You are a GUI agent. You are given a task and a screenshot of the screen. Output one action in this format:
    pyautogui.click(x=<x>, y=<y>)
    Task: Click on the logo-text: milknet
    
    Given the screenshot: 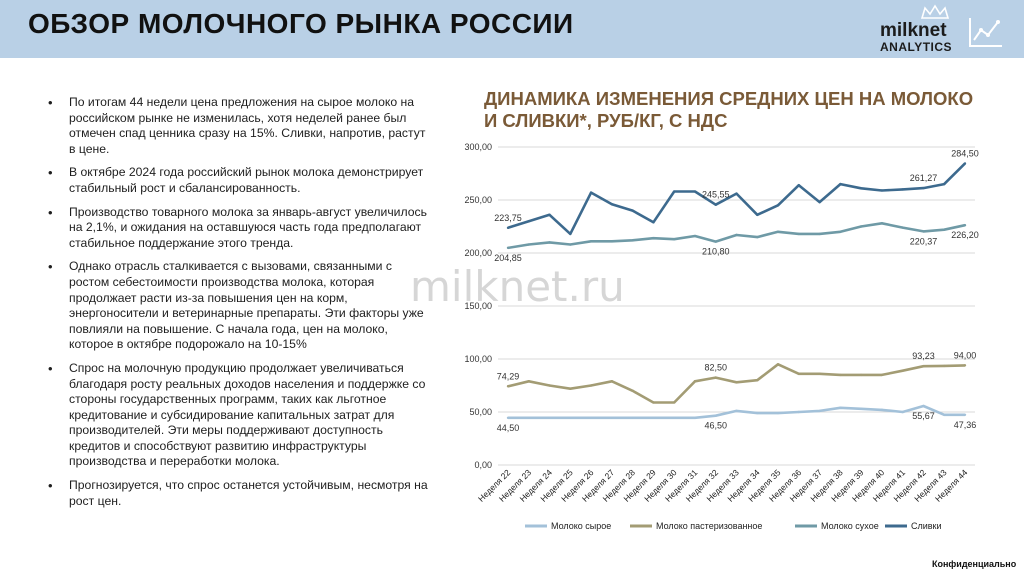 What is the action you would take?
    pyautogui.click(x=913, y=30)
    